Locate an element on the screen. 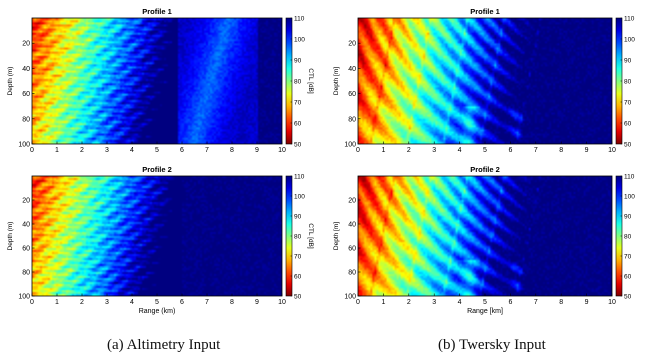 The image size is (646, 363). caption-twersky: (b) Twersky Input is located at coordinates (492, 345).